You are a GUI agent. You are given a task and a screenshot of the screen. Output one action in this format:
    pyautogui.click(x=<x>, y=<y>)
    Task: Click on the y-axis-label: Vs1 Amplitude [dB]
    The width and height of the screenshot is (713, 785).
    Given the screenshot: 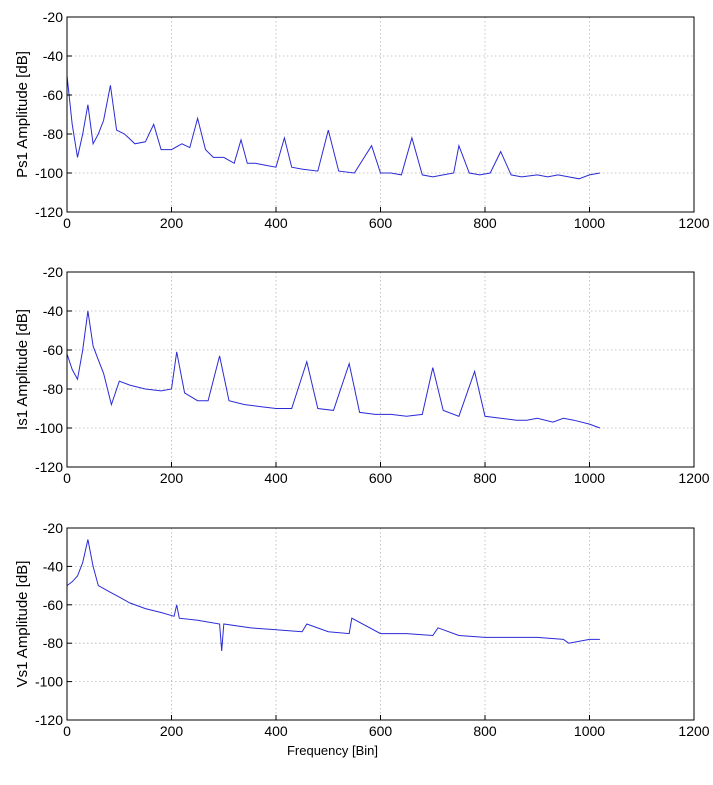 What is the action you would take?
    pyautogui.click(x=22, y=624)
    